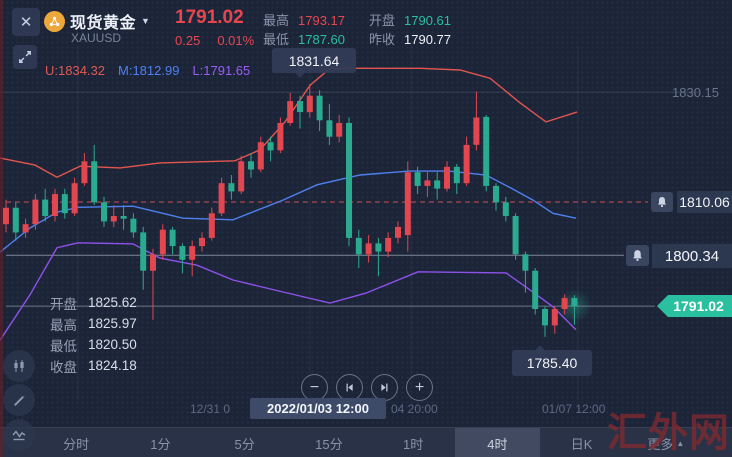 The width and height of the screenshot is (732, 457). I want to click on candlestick-icon, so click(19, 366).